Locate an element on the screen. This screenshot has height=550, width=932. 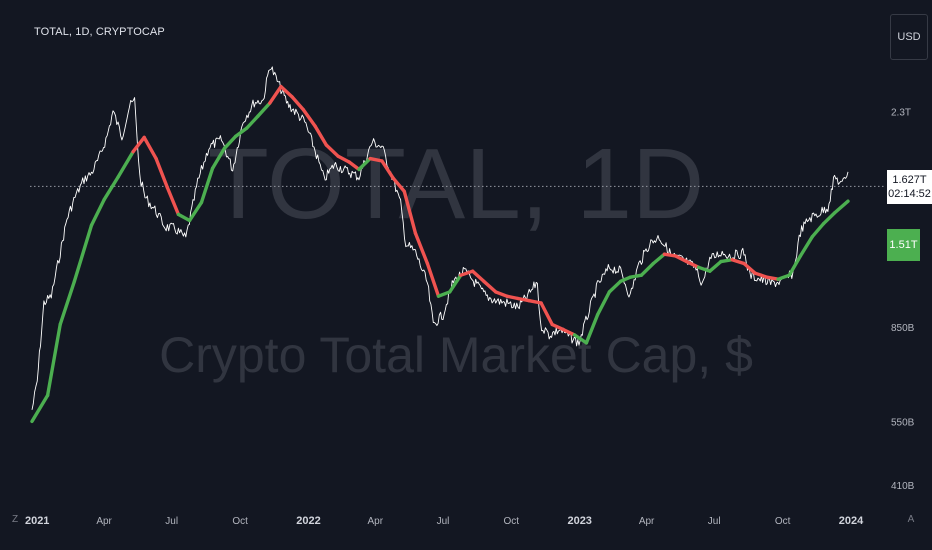
ma-value-label: 1.51T is located at coordinates (903, 245).